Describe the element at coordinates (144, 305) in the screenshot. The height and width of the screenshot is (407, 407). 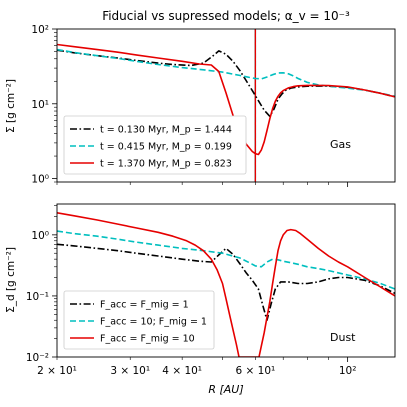
I see `legend-label: F_acc = F_mig = 1` at that location.